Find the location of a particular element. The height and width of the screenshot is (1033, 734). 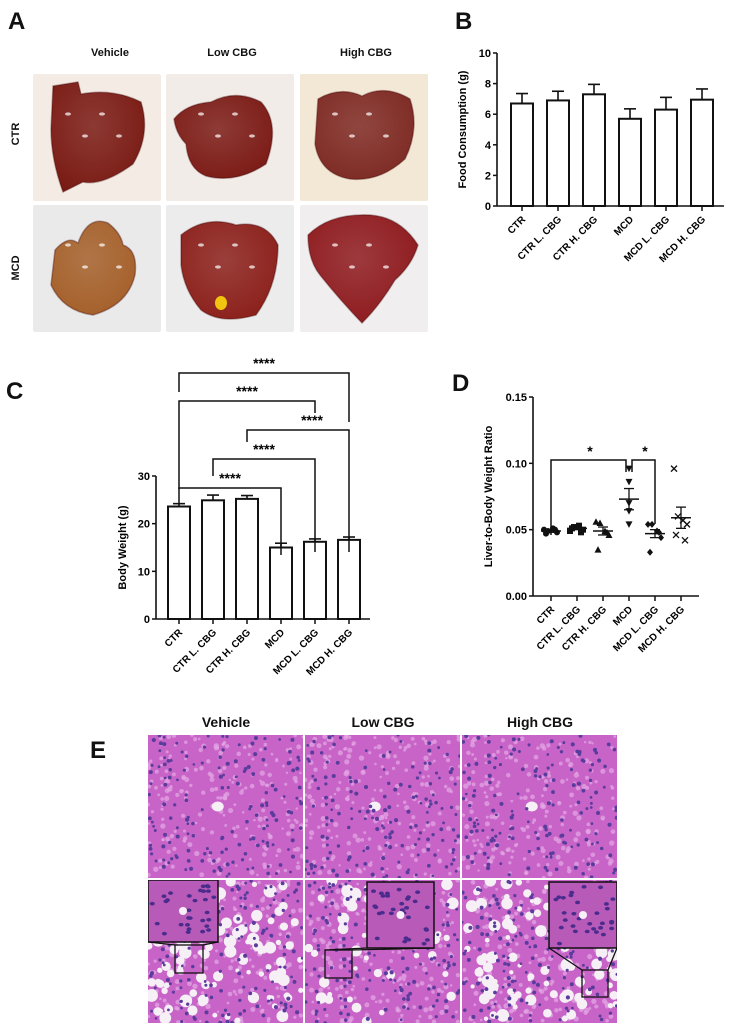

liver-photo-mcd-vehicle is located at coordinates (97, 268).